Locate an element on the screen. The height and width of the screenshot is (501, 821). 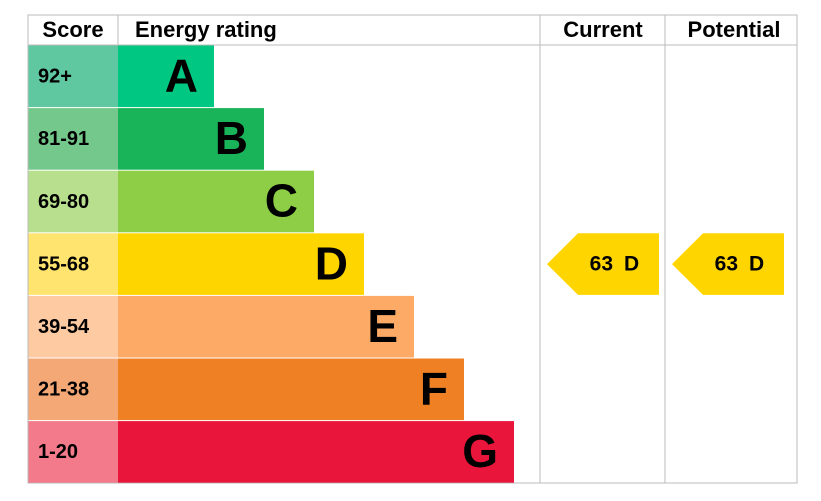
potential-rating: D is located at coordinates (756, 264).